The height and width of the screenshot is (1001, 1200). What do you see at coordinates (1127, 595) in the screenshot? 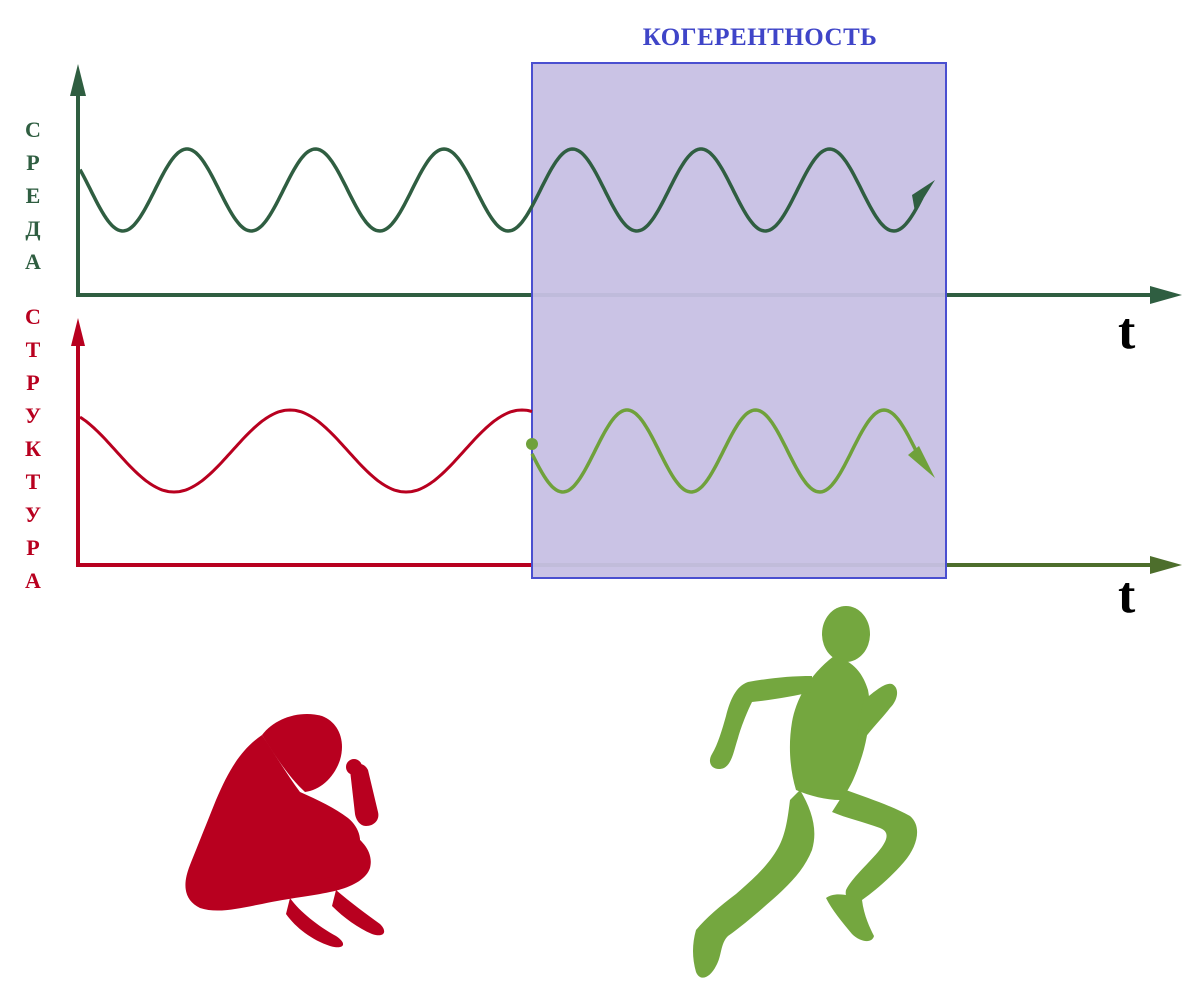
I see `time-axis-label-bottom: t` at bounding box center [1127, 595].